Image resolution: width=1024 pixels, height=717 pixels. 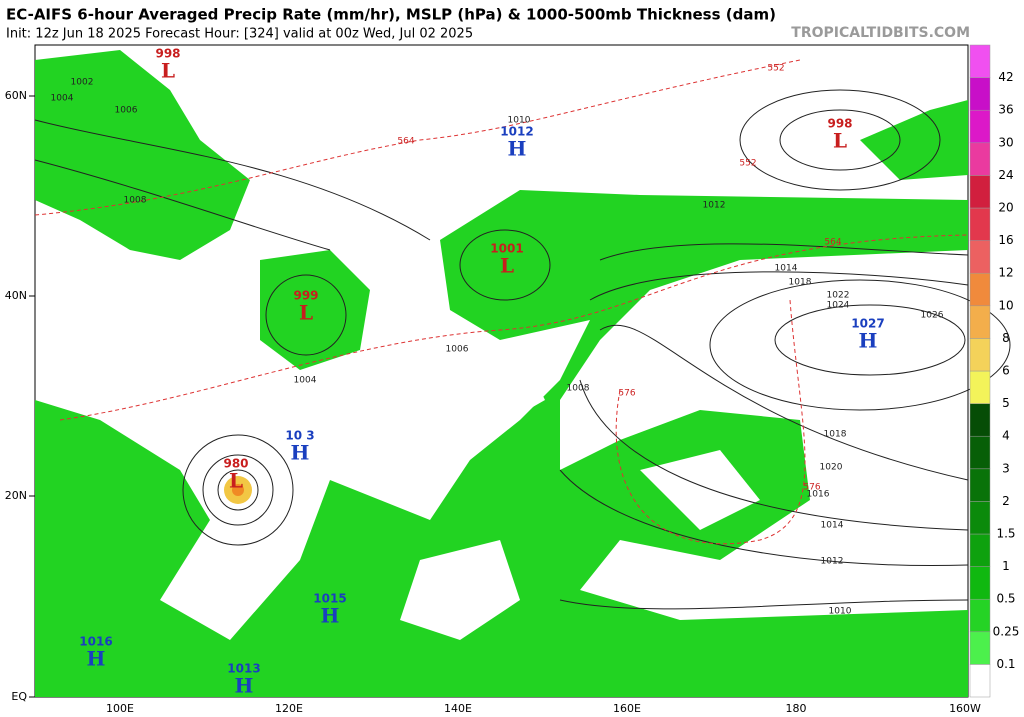 I want to click on colorbar-label: 6, so click(x=1006, y=371).